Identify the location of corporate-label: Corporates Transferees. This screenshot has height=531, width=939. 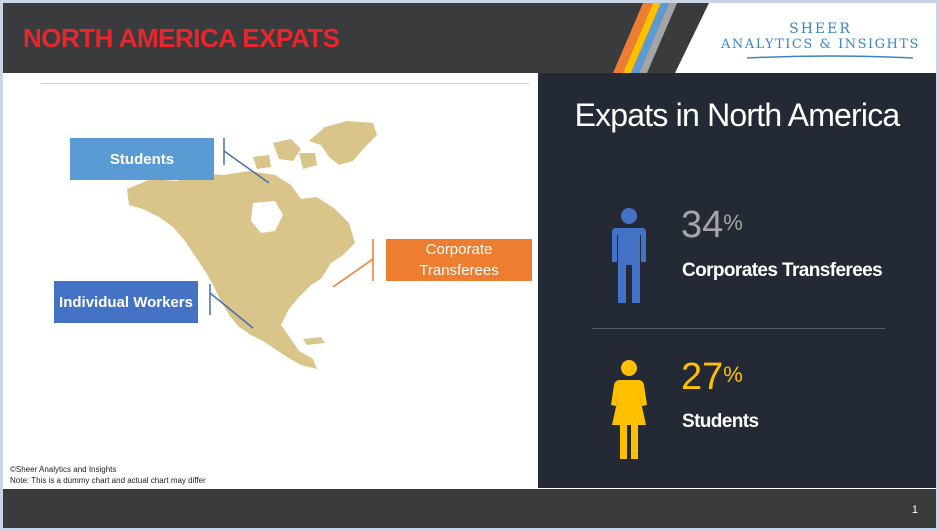
(782, 270).